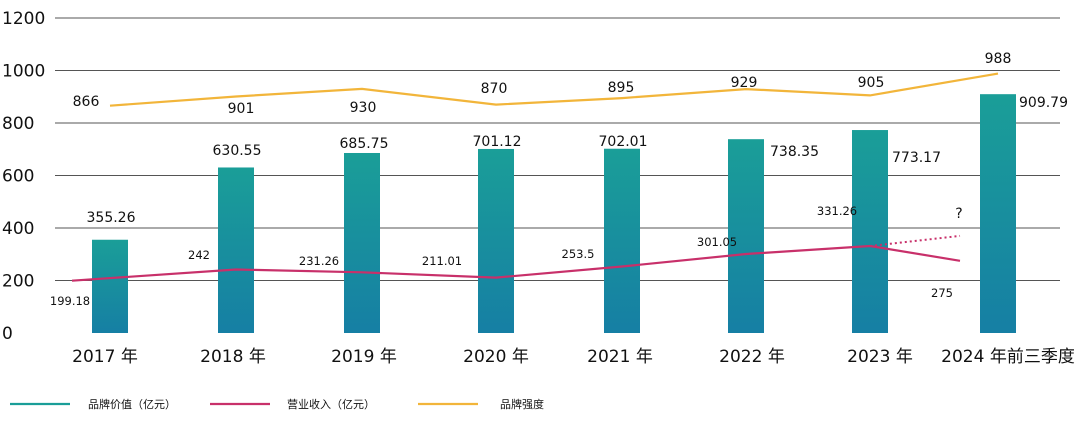  What do you see at coordinates (277, 404) in the screenshot?
I see `legend: 品牌价值（亿元） 营业收入（亿元） 品牌强度` at bounding box center [277, 404].